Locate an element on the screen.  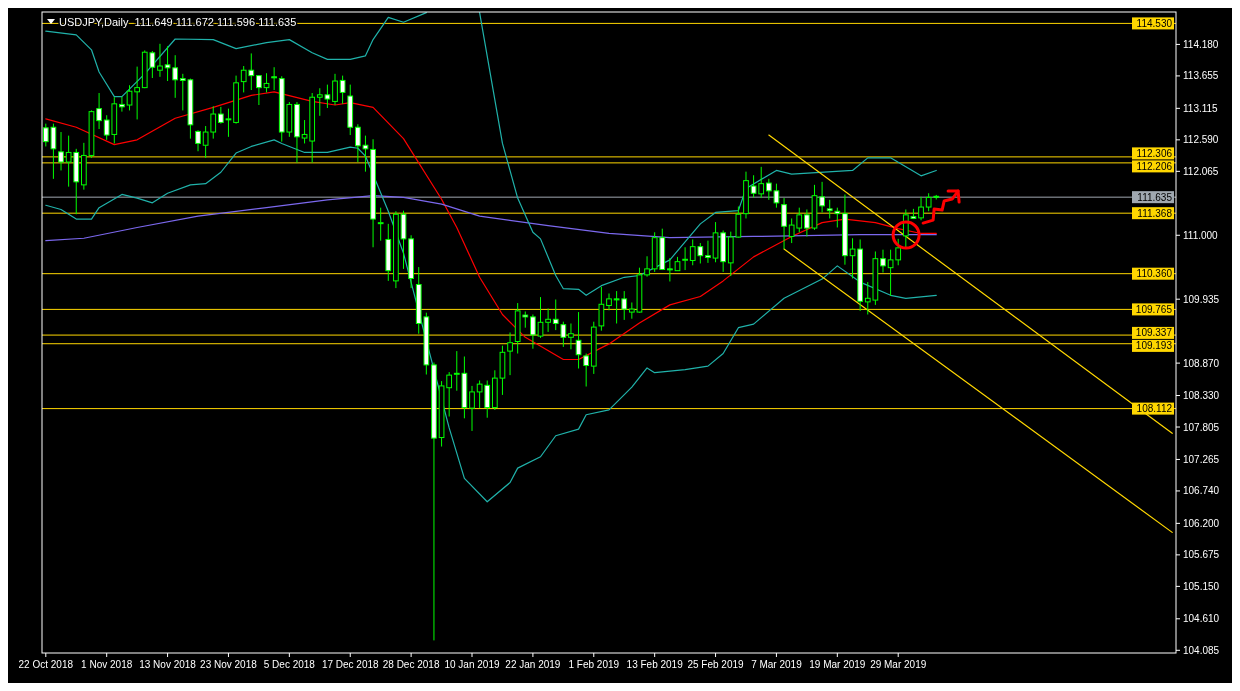
x-tick-label: 1 Feb 2019 is located at coordinates (594, 664).